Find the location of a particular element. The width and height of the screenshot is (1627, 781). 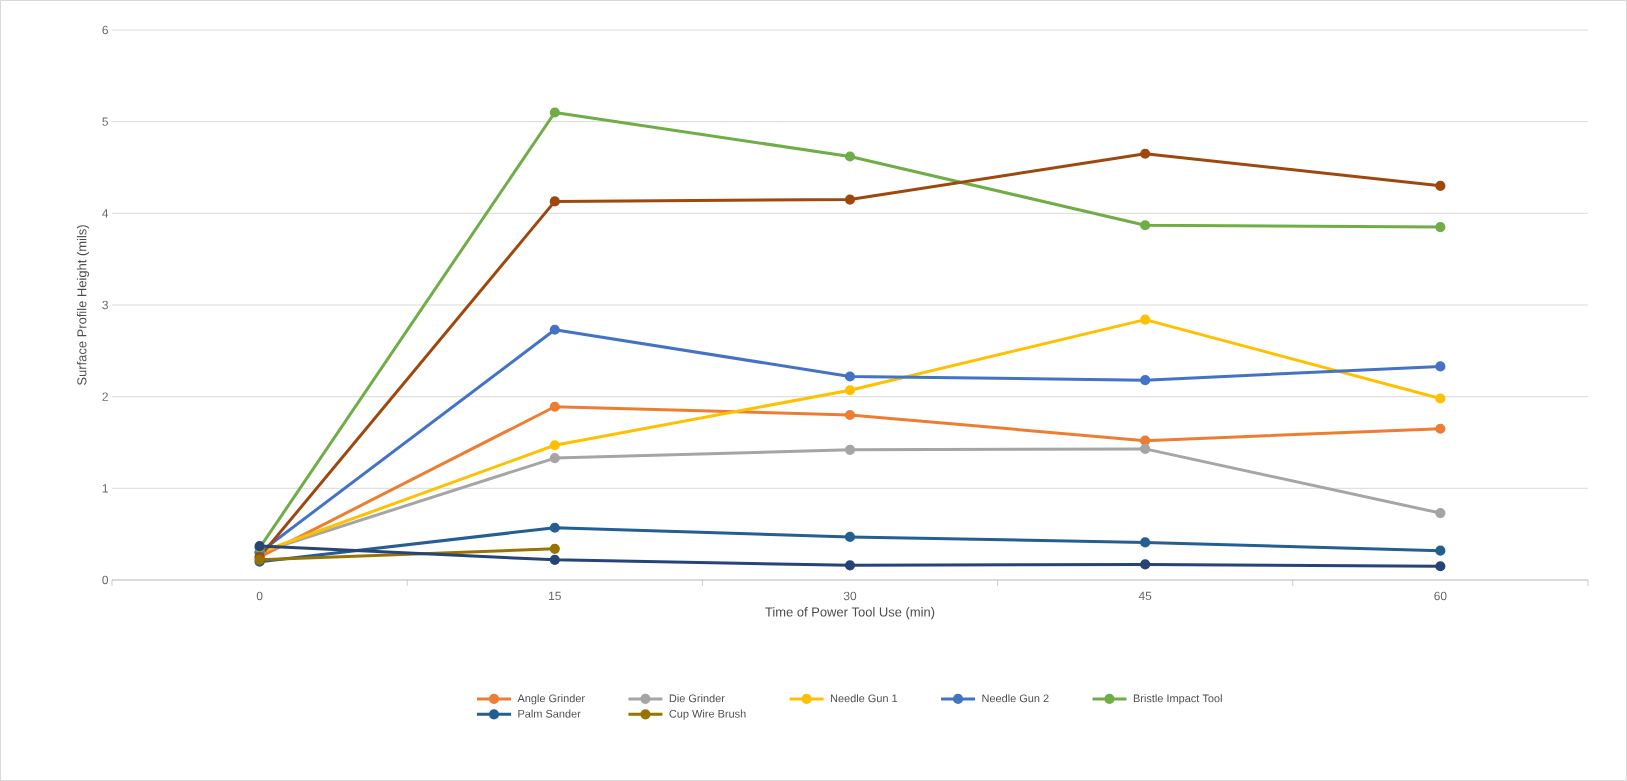

x-tick-label: 30 is located at coordinates (850, 596).